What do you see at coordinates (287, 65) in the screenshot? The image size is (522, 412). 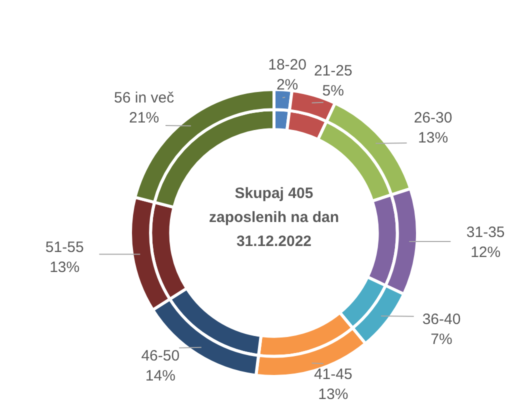 I see `slice-label: 18-20` at bounding box center [287, 65].